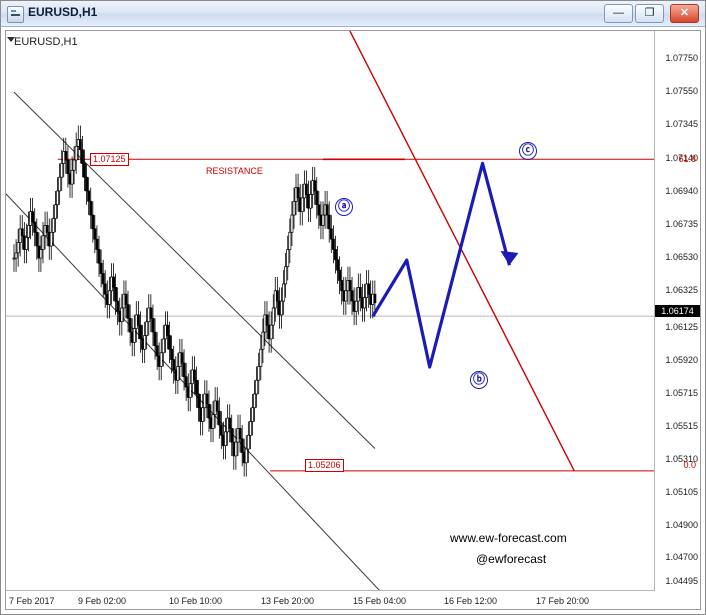 Image resolution: width=706 pixels, height=615 pixels. What do you see at coordinates (681, 257) in the screenshot?
I see `y-tick: 1.06530` at bounding box center [681, 257].